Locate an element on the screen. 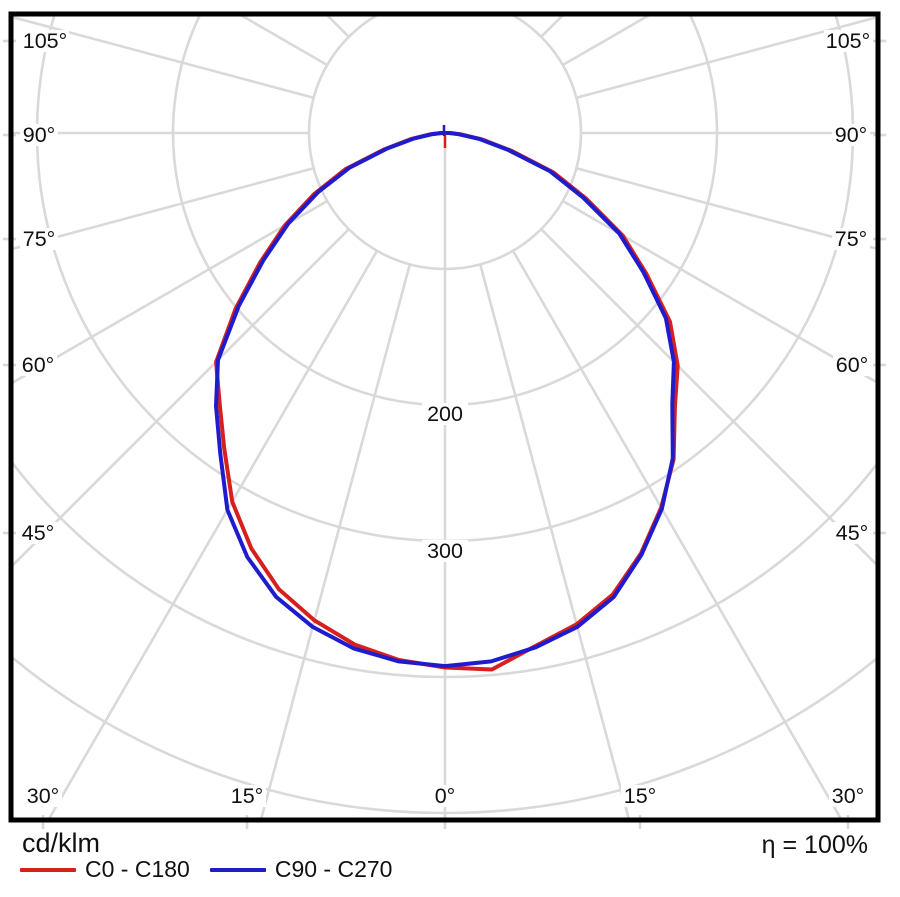 The image size is (900, 897). angle-label: 0° is located at coordinates (445, 796).